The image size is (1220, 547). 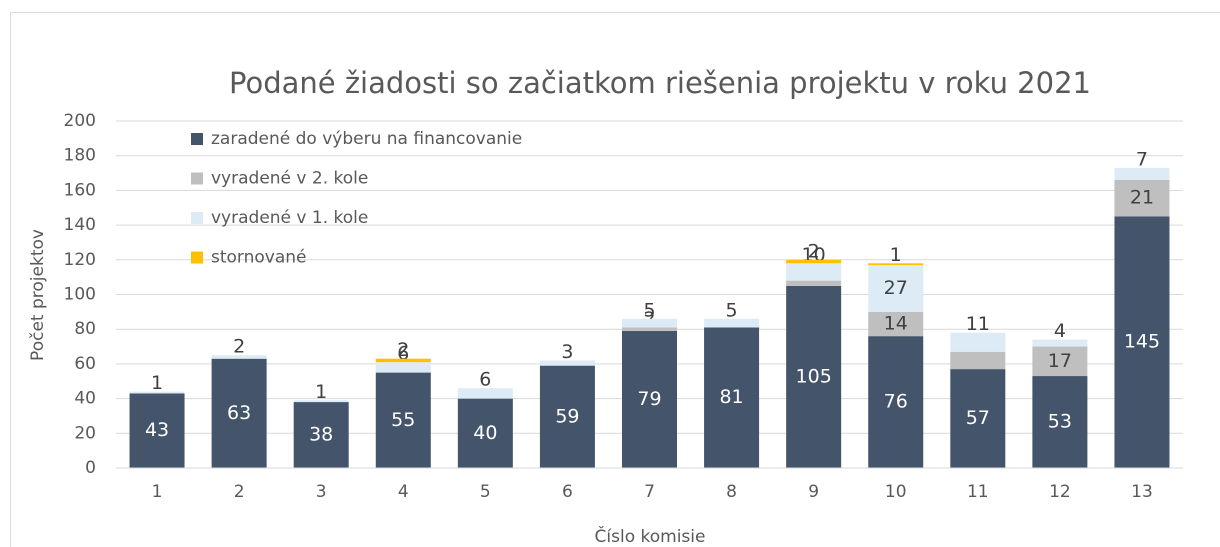 I want to click on y-tick-label: 140, so click(x=80, y=225).